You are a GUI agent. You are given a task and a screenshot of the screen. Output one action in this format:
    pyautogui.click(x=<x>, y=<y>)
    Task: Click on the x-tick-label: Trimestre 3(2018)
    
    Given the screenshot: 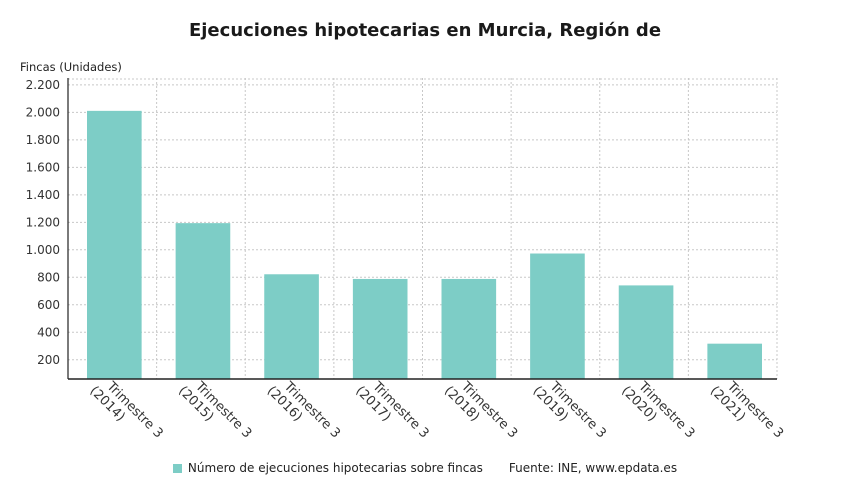 What is the action you would take?
    pyautogui.click(x=480, y=412)
    